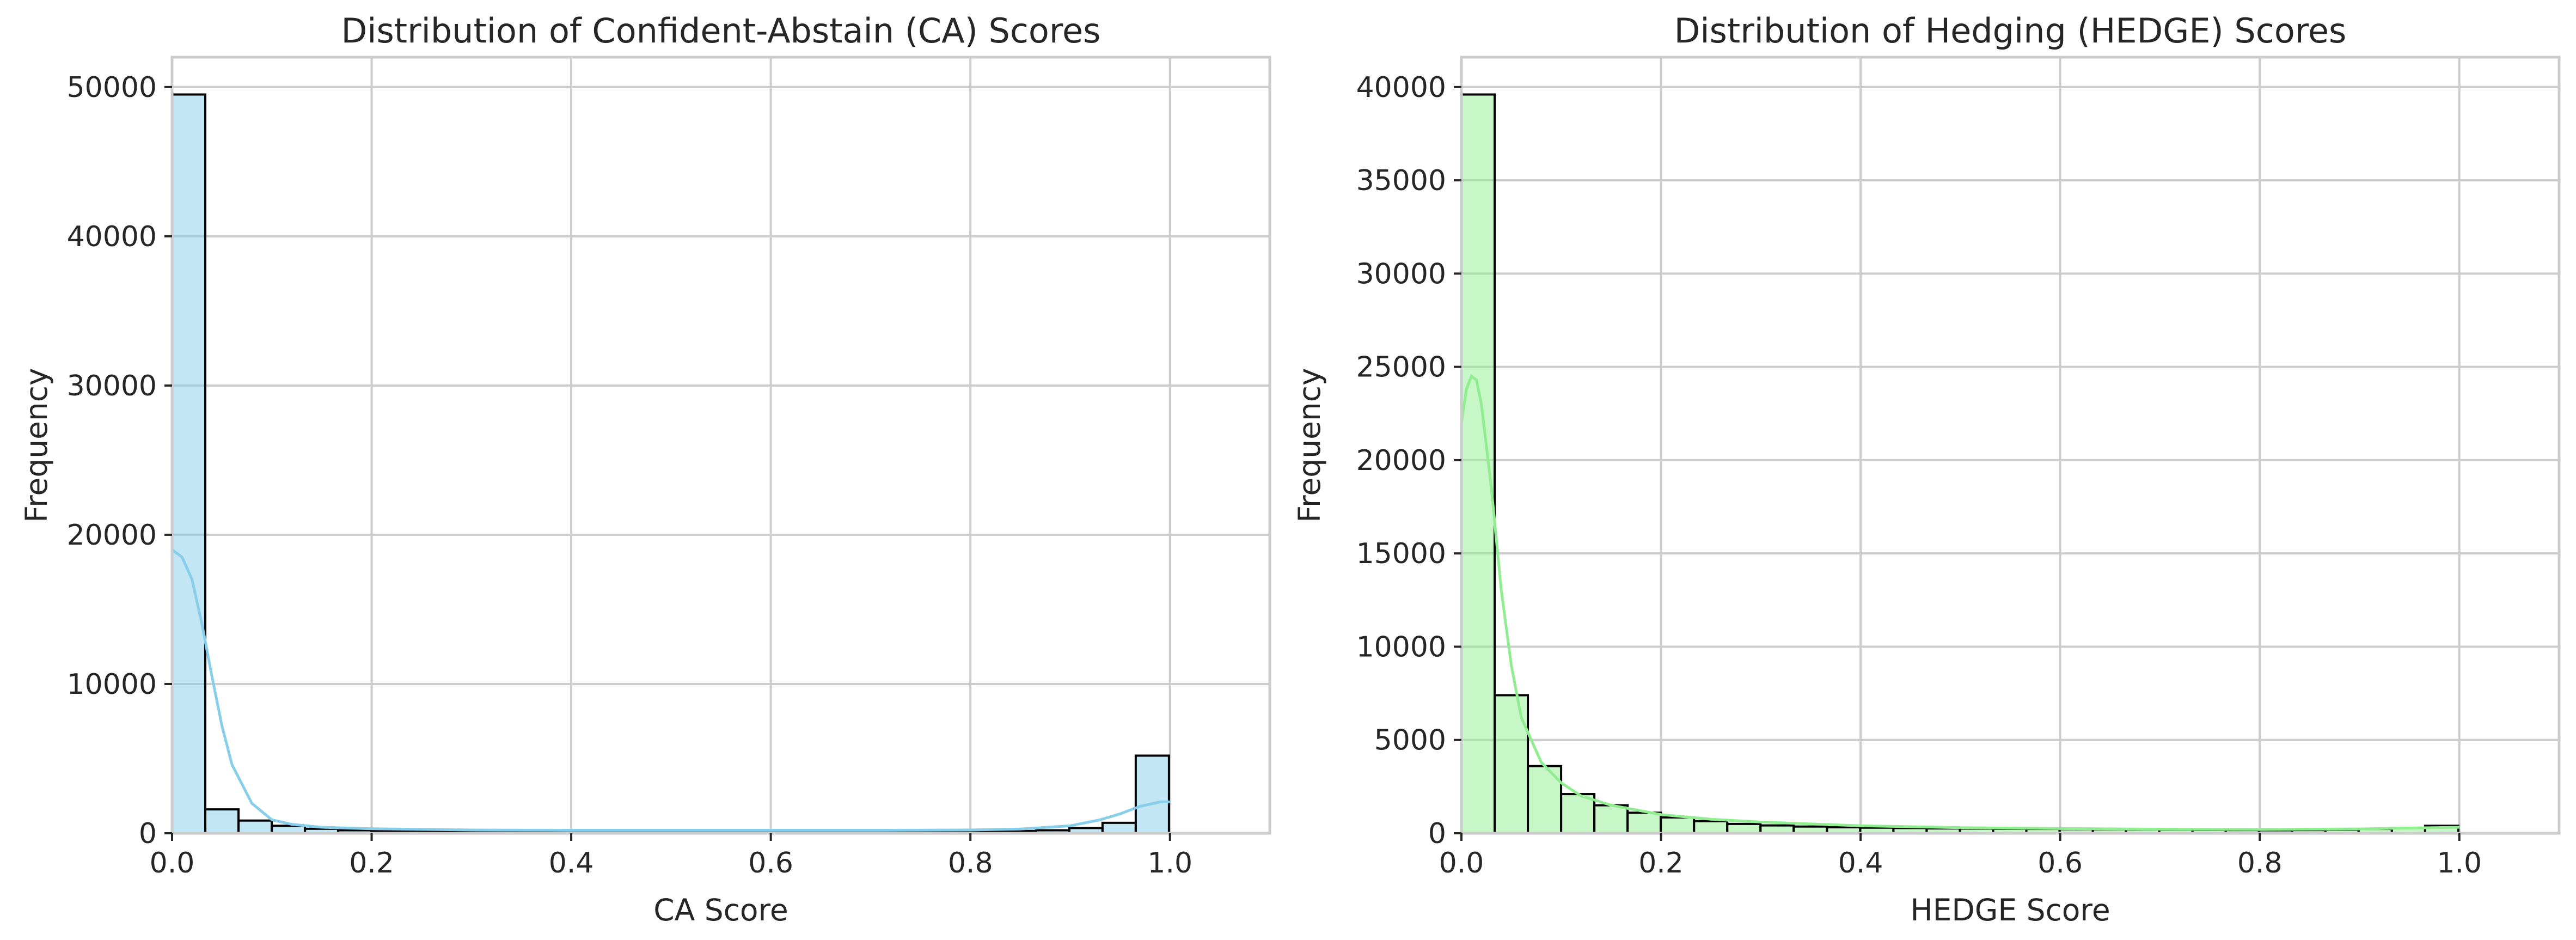  What do you see at coordinates (1401, 554) in the screenshot?
I see `y-tick-label: 15000` at bounding box center [1401, 554].